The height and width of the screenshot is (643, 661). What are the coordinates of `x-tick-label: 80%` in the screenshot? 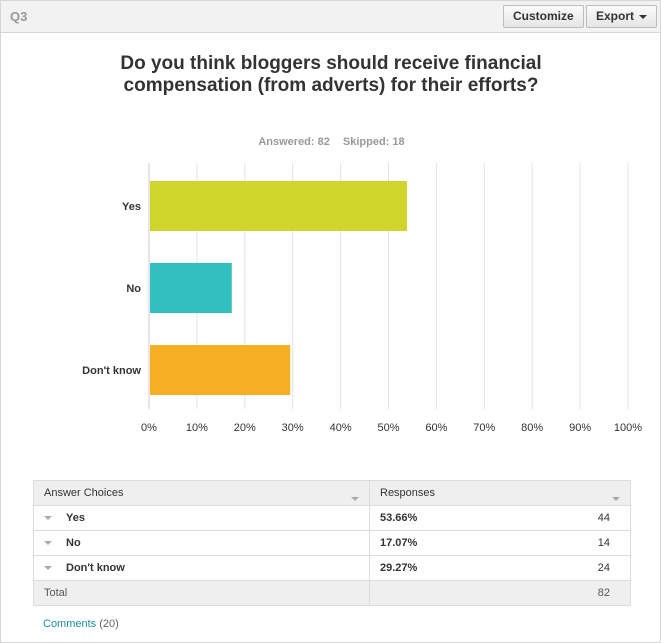 It's located at (532, 428).